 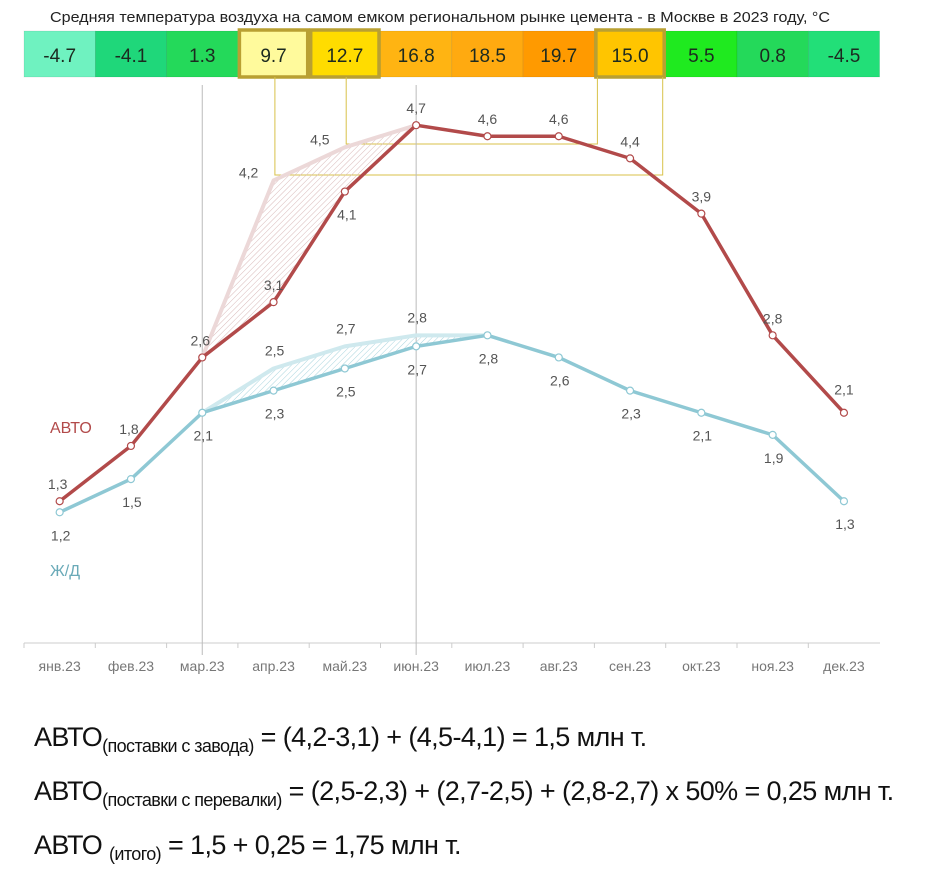 What do you see at coordinates (346, 328) in the screenshot?
I see `rail-shifted-label: 2,7` at bounding box center [346, 328].